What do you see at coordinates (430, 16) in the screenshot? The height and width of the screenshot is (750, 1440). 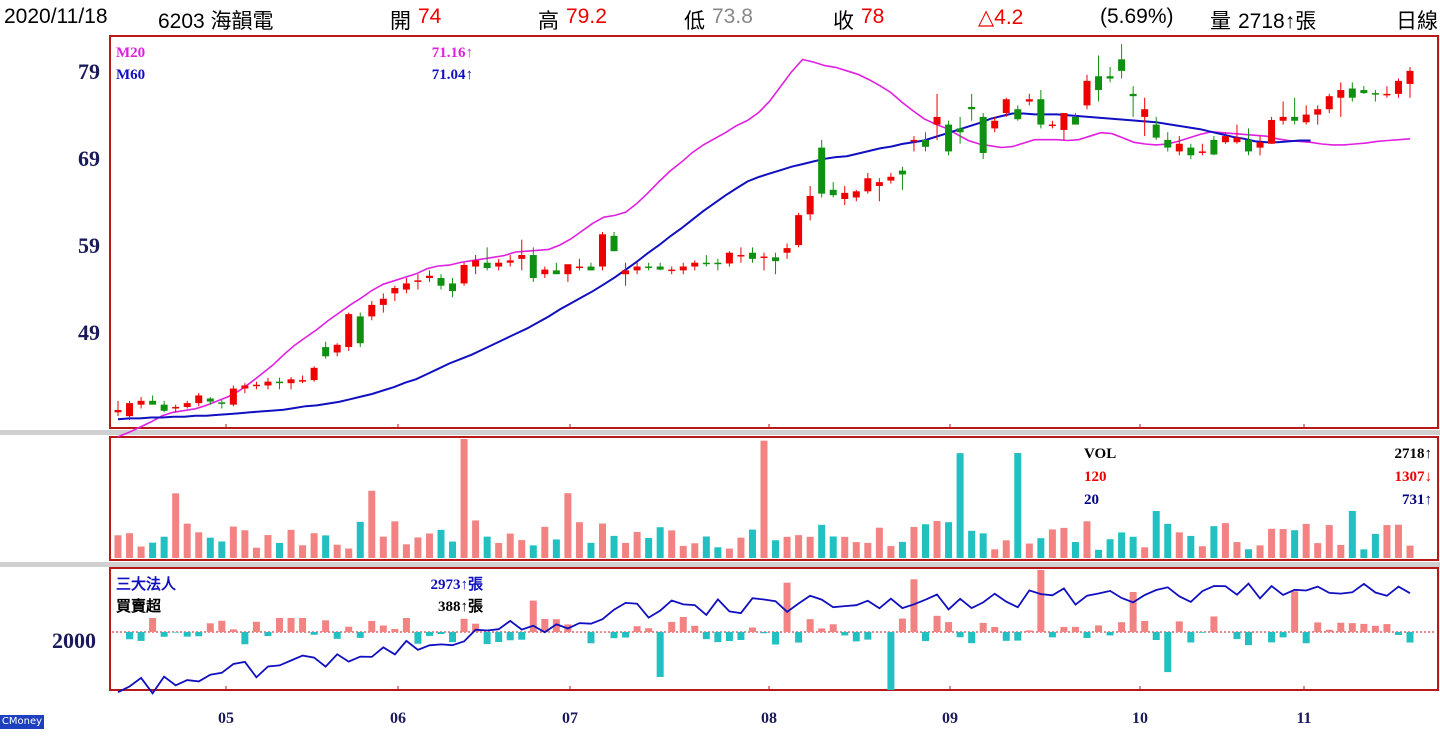 I see `open-value: 74` at bounding box center [430, 16].